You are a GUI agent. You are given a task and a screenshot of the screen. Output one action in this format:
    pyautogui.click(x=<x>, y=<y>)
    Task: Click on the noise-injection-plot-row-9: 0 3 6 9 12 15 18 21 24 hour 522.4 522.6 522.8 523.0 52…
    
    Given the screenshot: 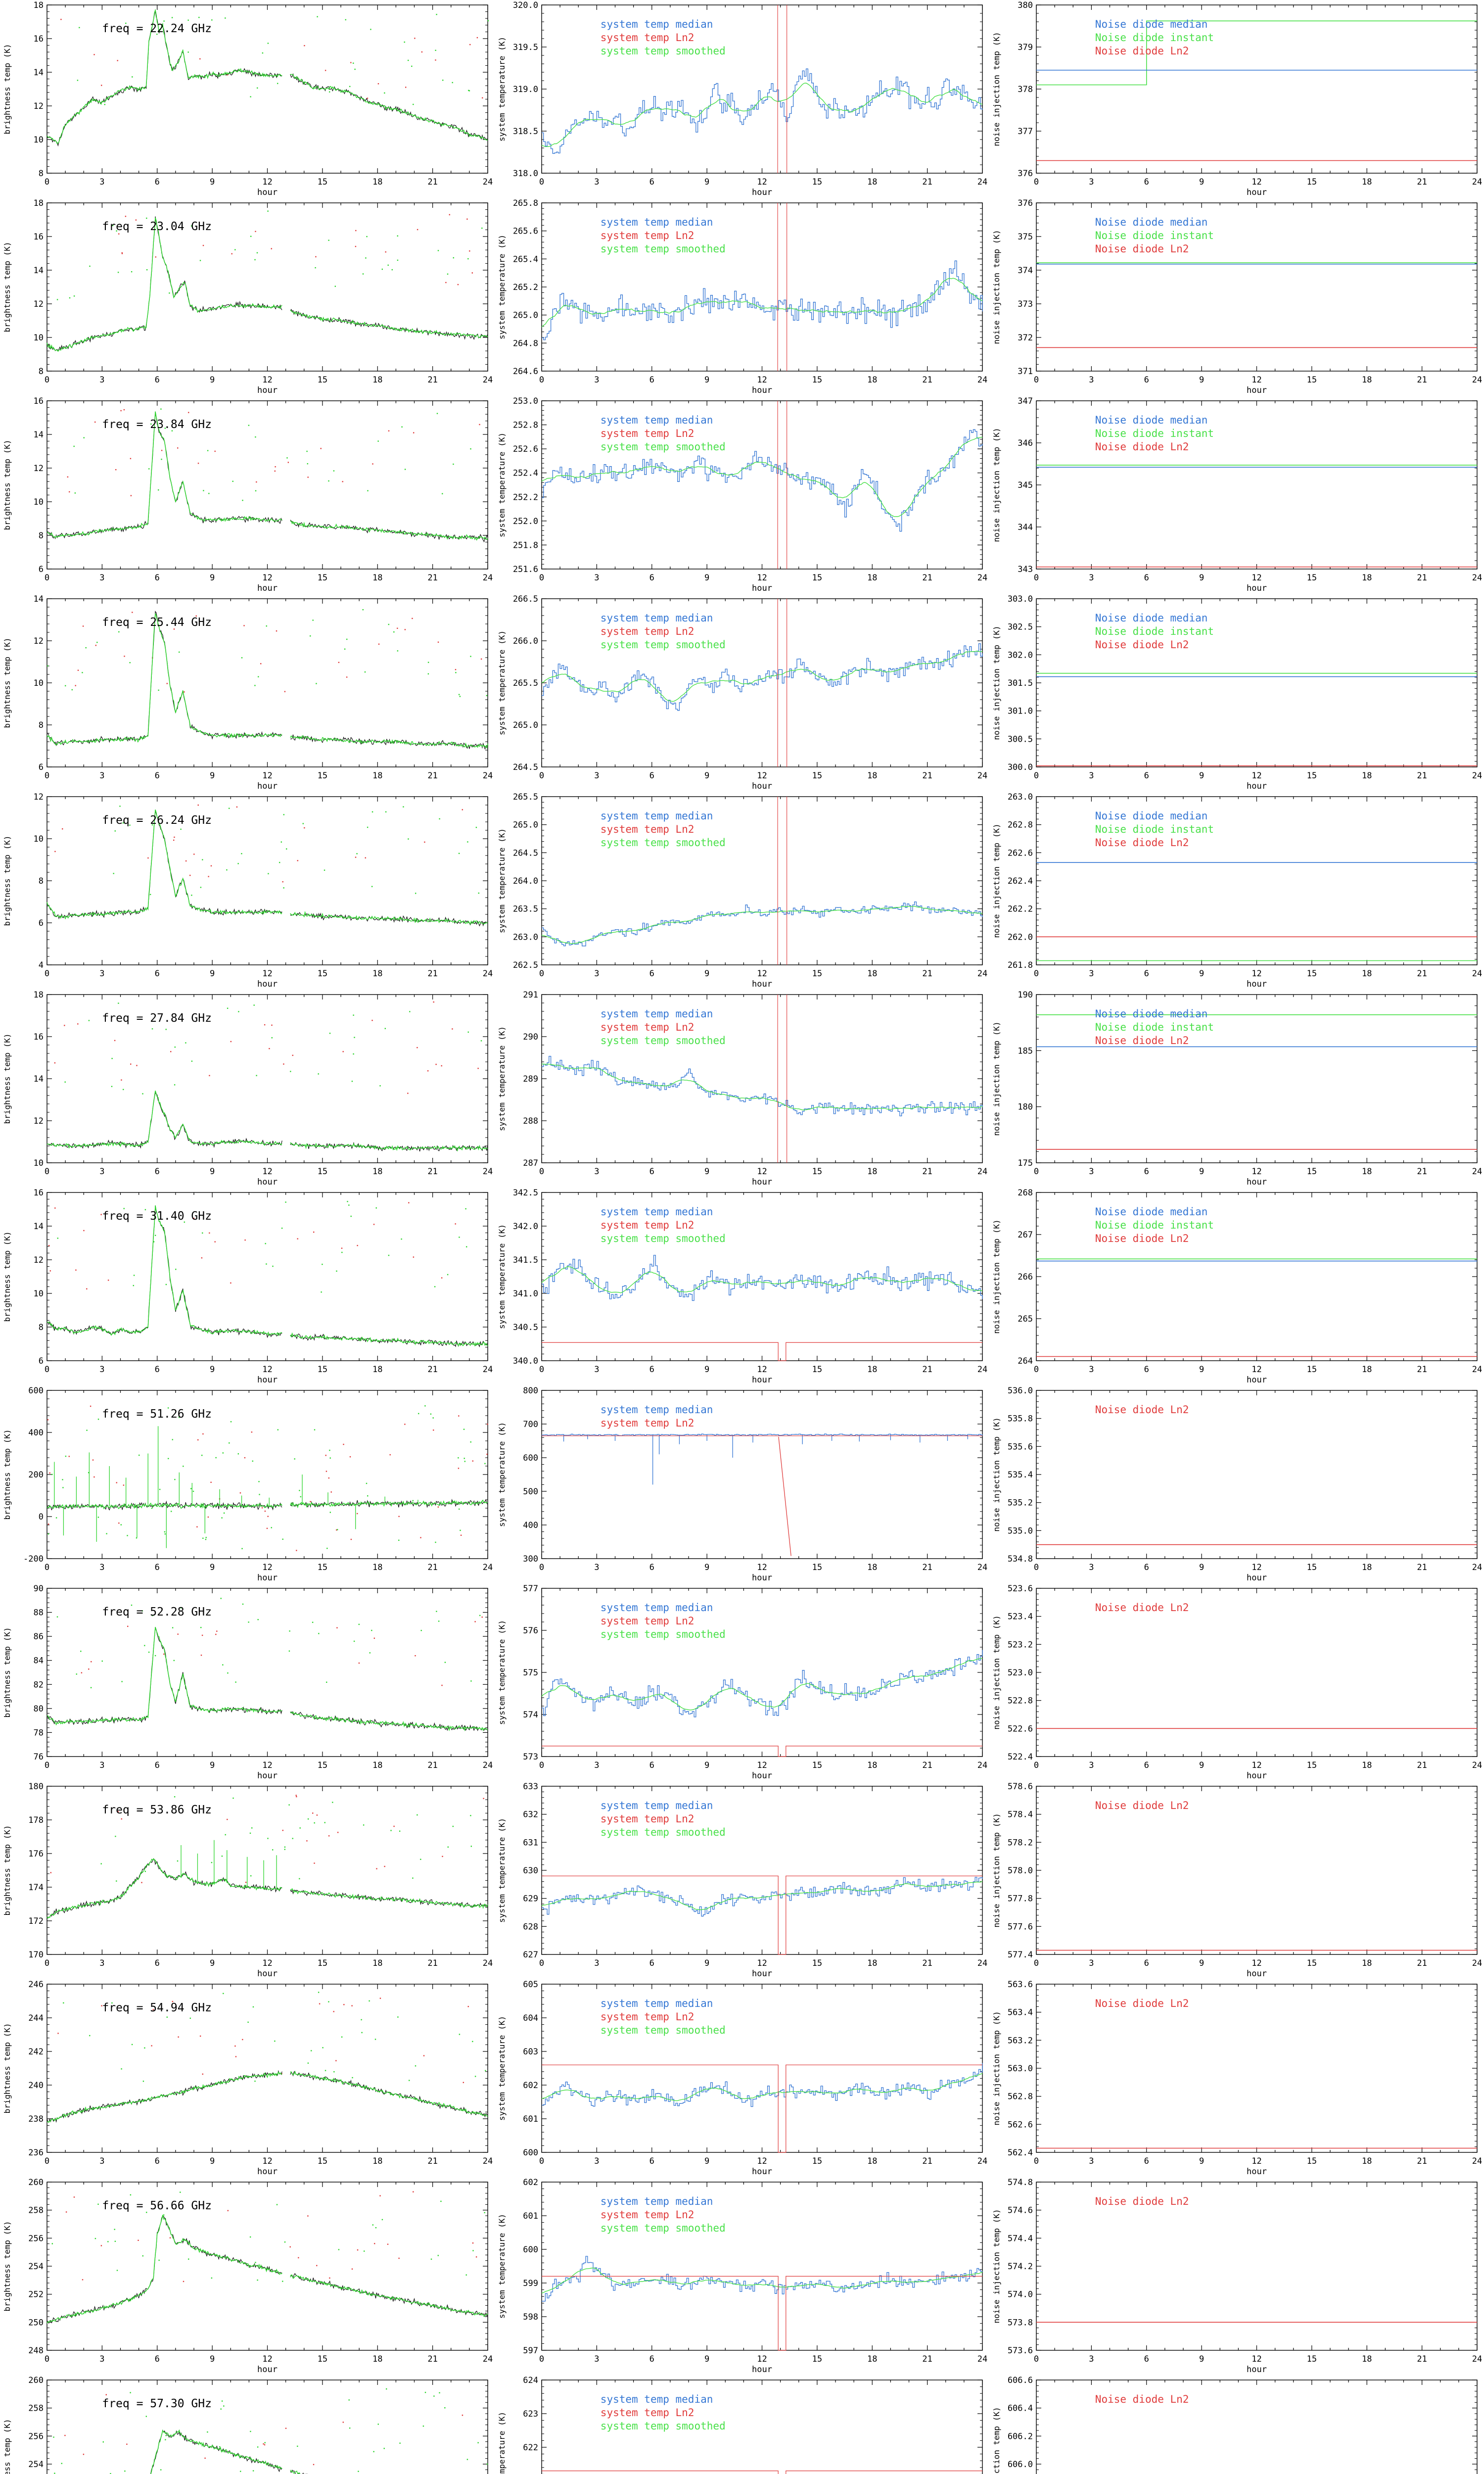 What is the action you would take?
    pyautogui.click(x=1237, y=1683)
    